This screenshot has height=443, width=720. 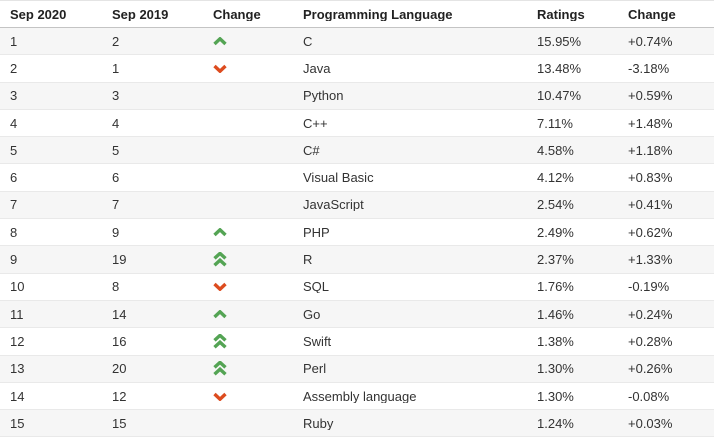 I want to click on change-pct-cell: +0.83%, so click(x=650, y=178).